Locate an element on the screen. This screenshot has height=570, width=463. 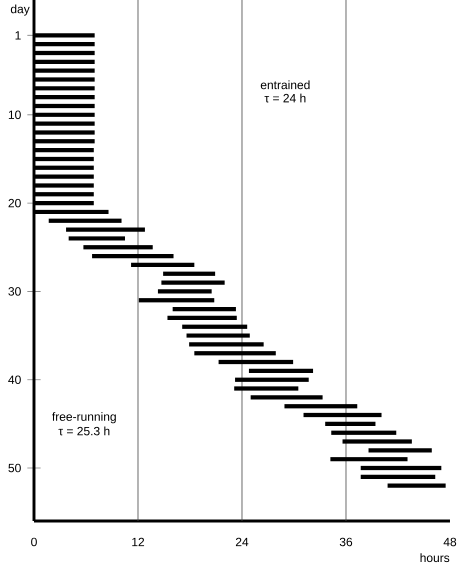
x-tick-label: 36 is located at coordinates (346, 542).